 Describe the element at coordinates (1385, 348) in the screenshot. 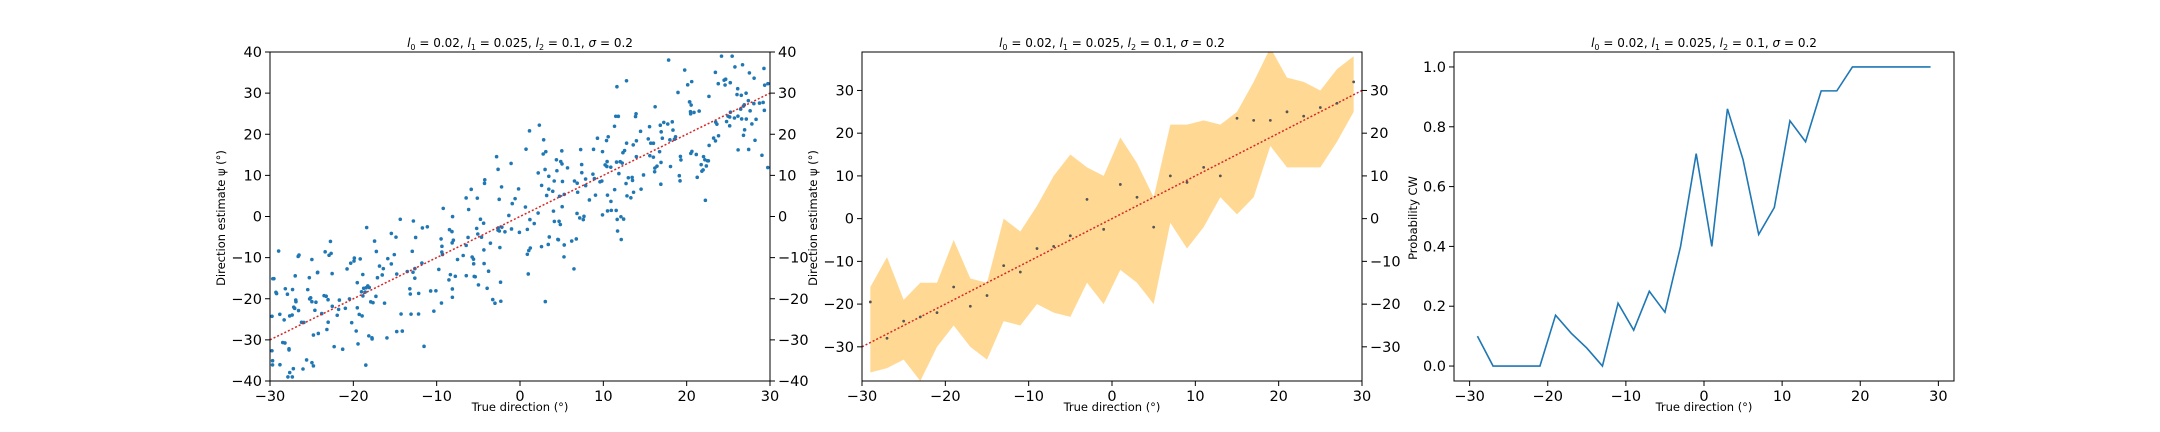

I see `right-y-tick-label: −30` at that location.